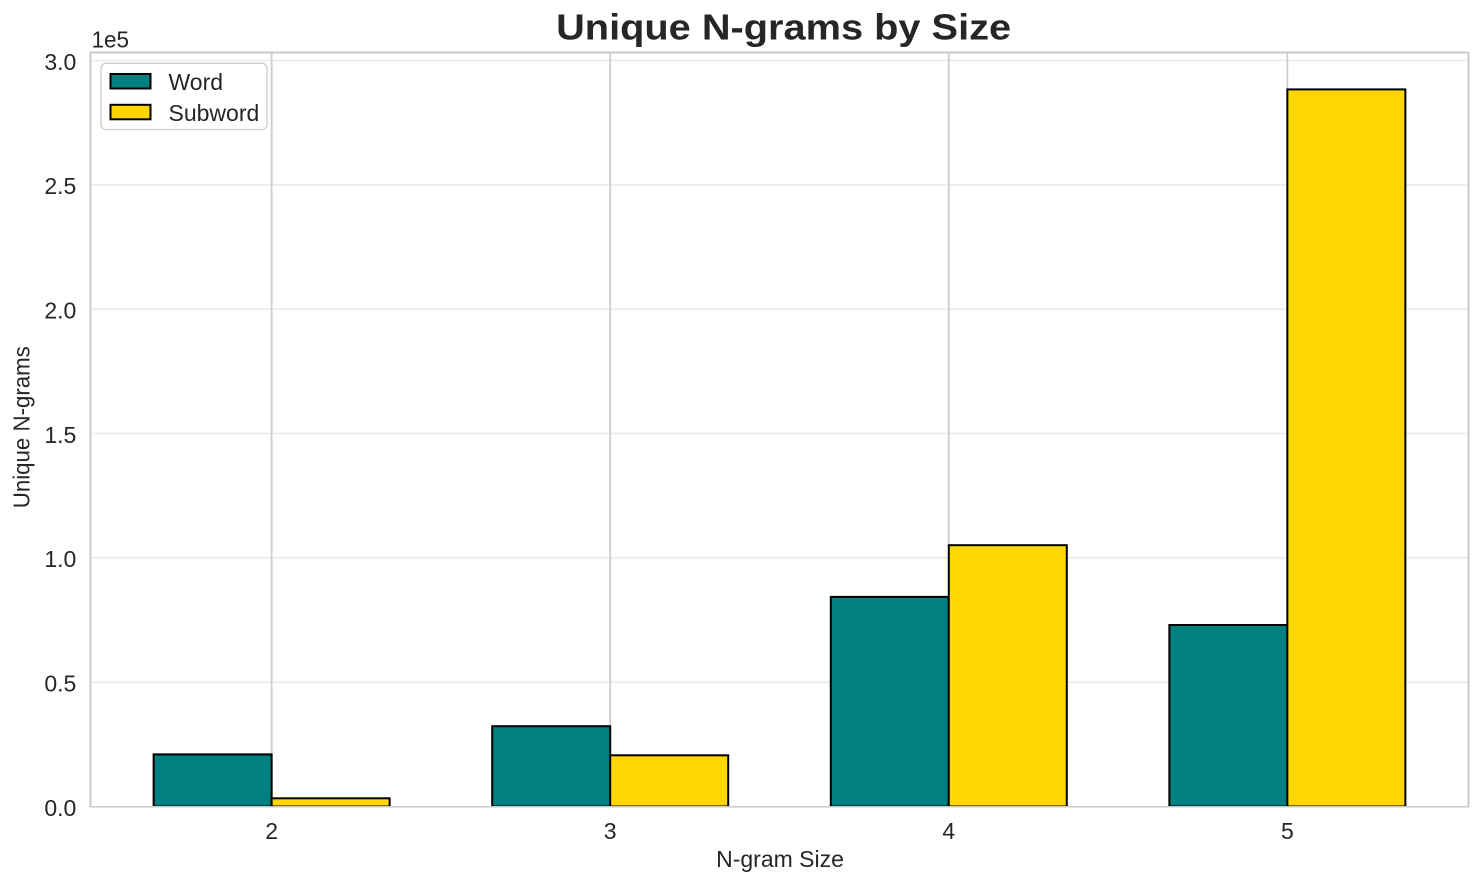 The width and height of the screenshot is (1484, 890). I want to click on svg-text: 2.5, so click(60, 186).